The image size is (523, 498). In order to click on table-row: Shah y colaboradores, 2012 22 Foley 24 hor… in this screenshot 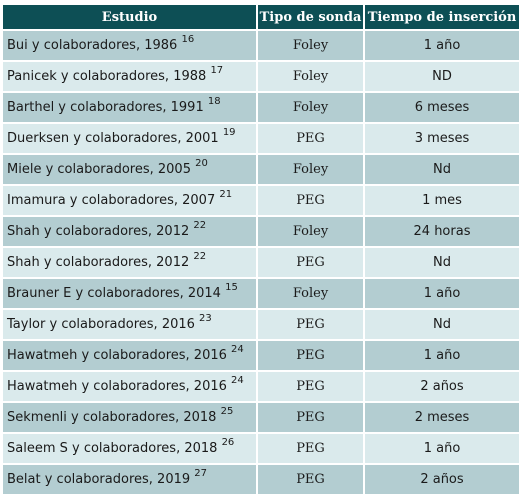, I will do `click(261, 231)`.